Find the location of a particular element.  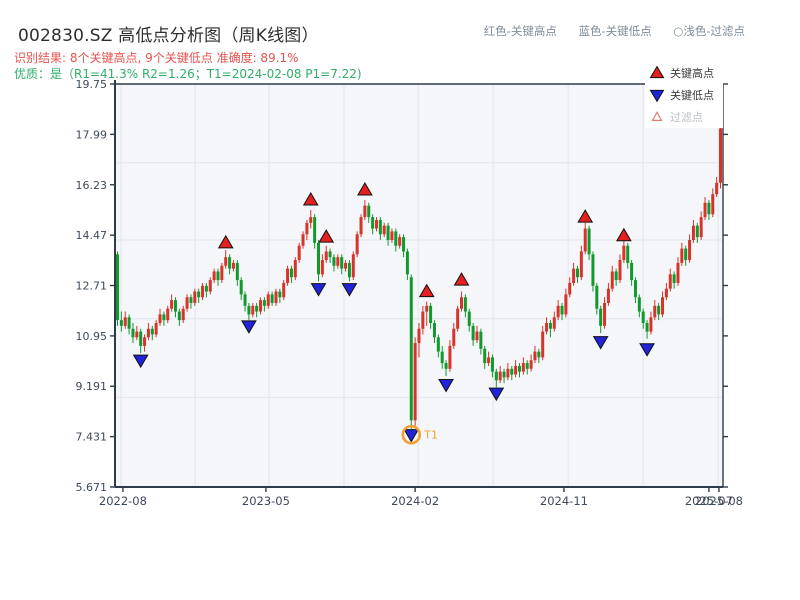

x-tick-label: 2022-08 is located at coordinates (123, 501).